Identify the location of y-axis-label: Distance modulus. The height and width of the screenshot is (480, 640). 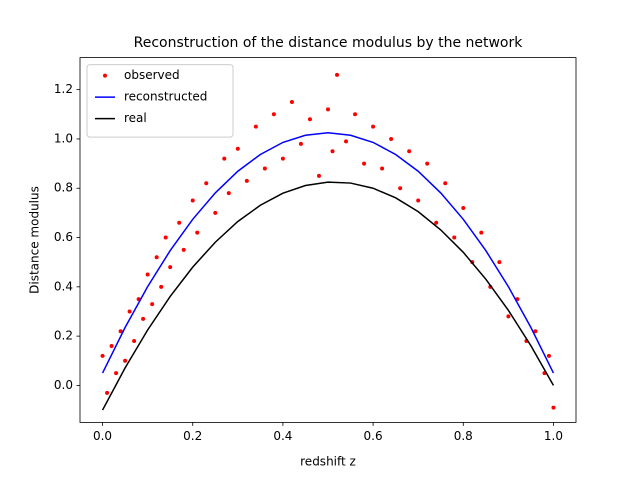
(35, 240).